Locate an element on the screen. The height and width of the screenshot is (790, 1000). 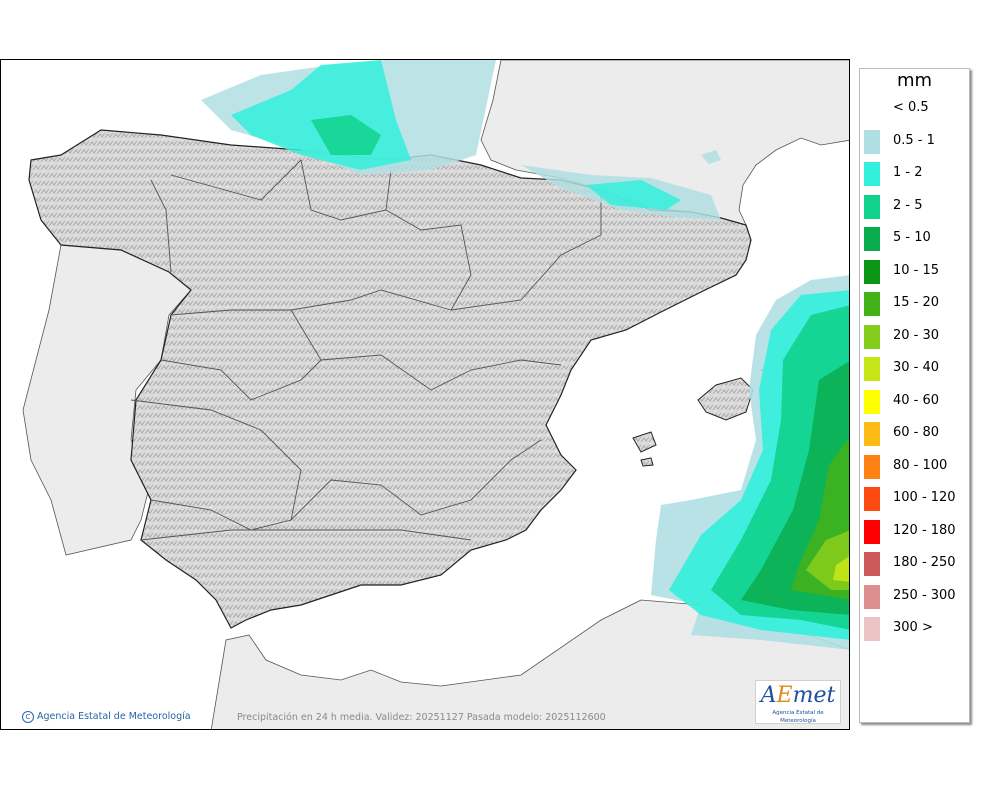
legend-item: < 0.5 is located at coordinates (916, 109).